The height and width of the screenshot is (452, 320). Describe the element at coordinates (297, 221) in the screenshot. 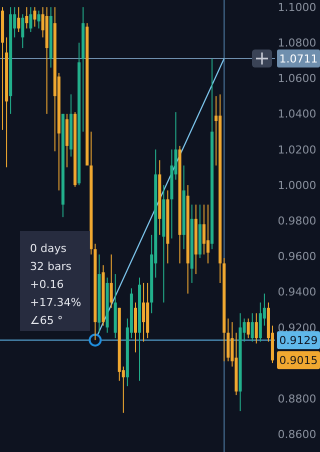

I see `y-tick-label: 0.9800` at that location.